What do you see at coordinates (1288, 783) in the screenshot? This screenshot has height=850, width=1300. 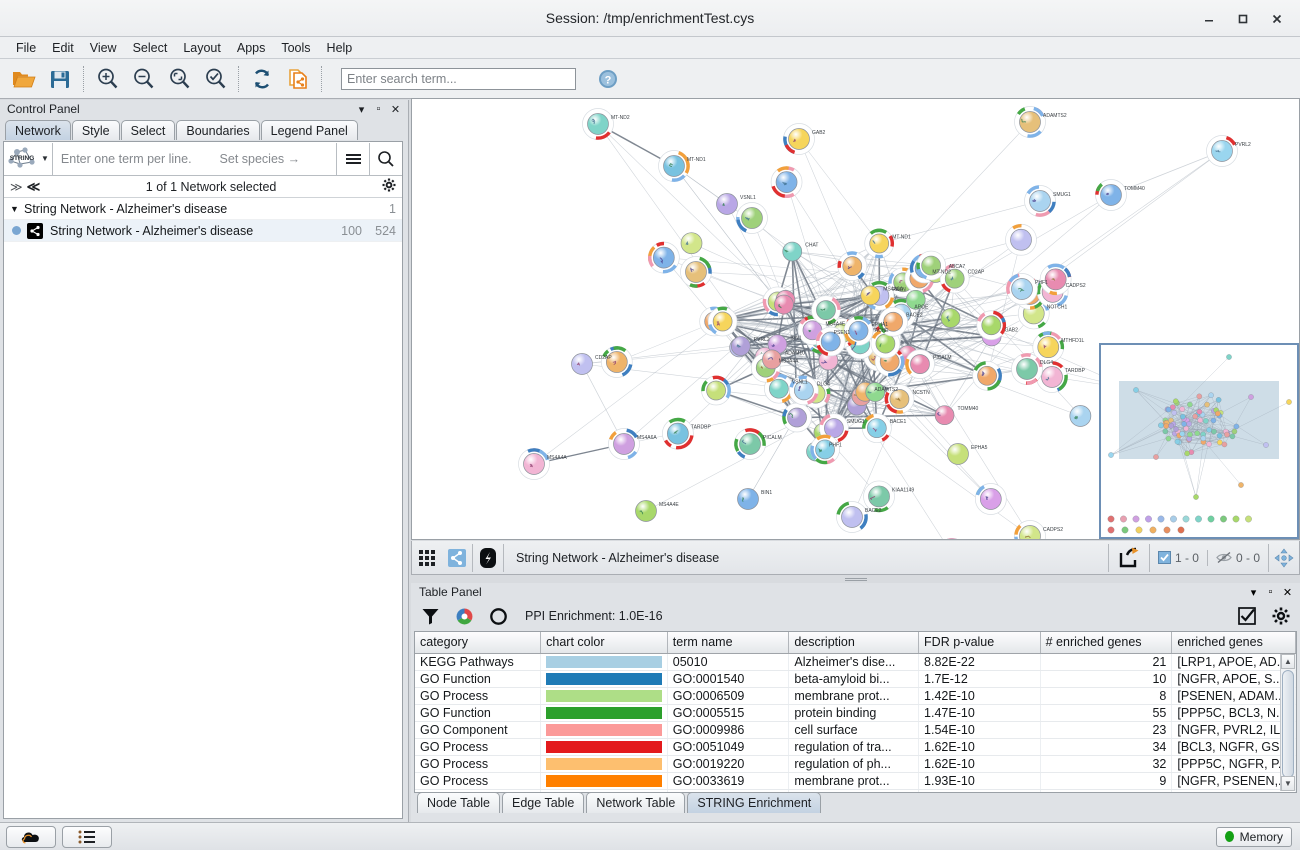 I see `scroll-down-arrow: ▼` at bounding box center [1288, 783].